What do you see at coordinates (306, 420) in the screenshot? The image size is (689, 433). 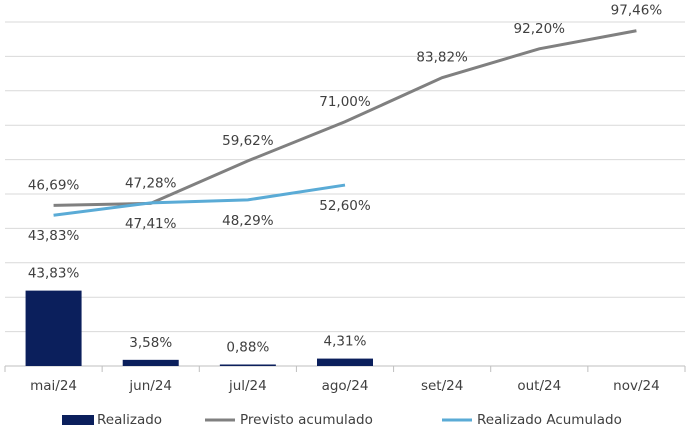 I see `legend-label: Previsto acumulado` at bounding box center [306, 420].